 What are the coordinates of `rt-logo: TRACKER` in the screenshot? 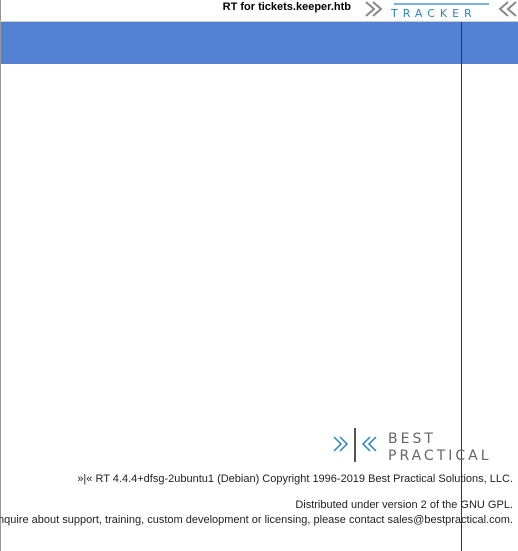 It's located at (441, 10).